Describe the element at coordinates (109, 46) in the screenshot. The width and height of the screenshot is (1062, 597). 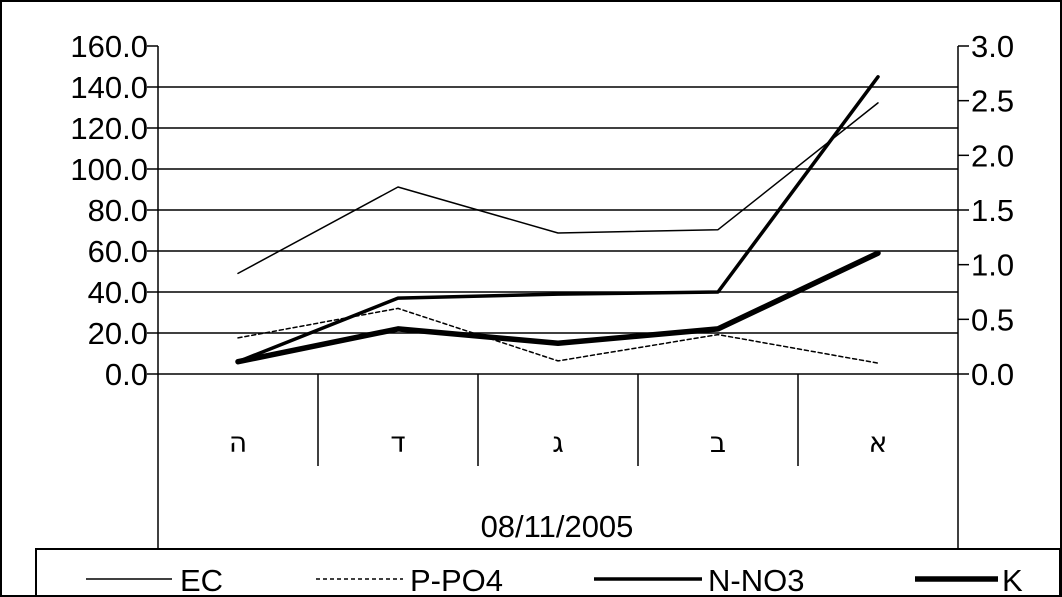
I see `left-tick-label: 160.0` at that location.